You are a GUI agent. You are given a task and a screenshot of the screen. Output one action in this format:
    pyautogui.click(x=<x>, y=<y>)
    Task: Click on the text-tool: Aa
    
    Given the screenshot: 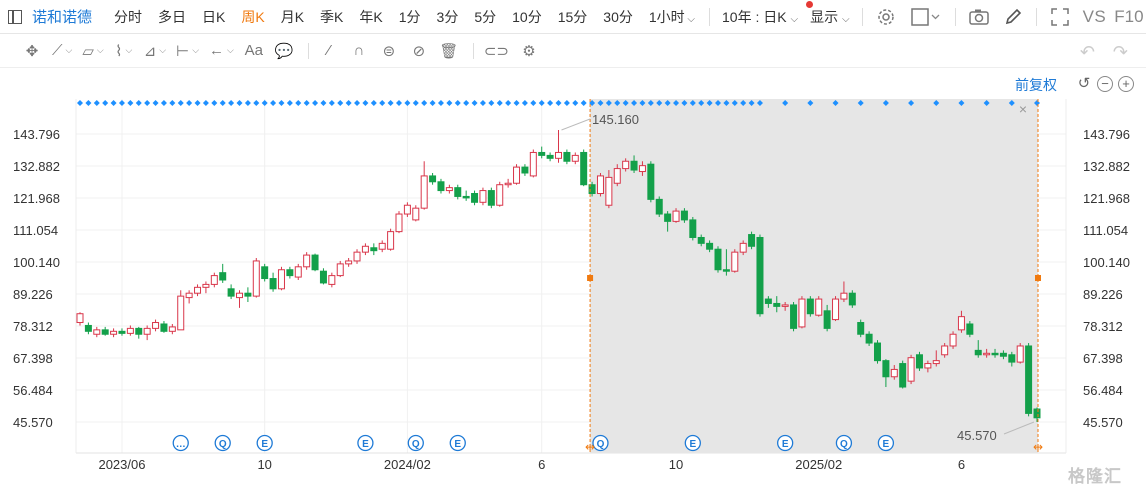 What is the action you would take?
    pyautogui.click(x=254, y=50)
    